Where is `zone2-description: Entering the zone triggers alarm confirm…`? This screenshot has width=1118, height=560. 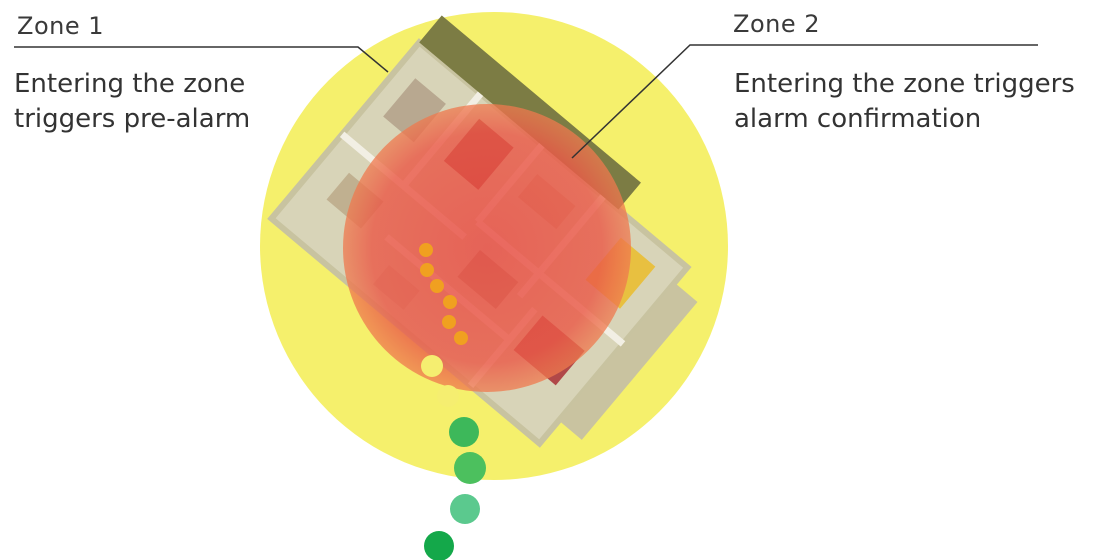
zone2-description: Entering the zone triggers alarm confirm… is located at coordinates (904, 102).